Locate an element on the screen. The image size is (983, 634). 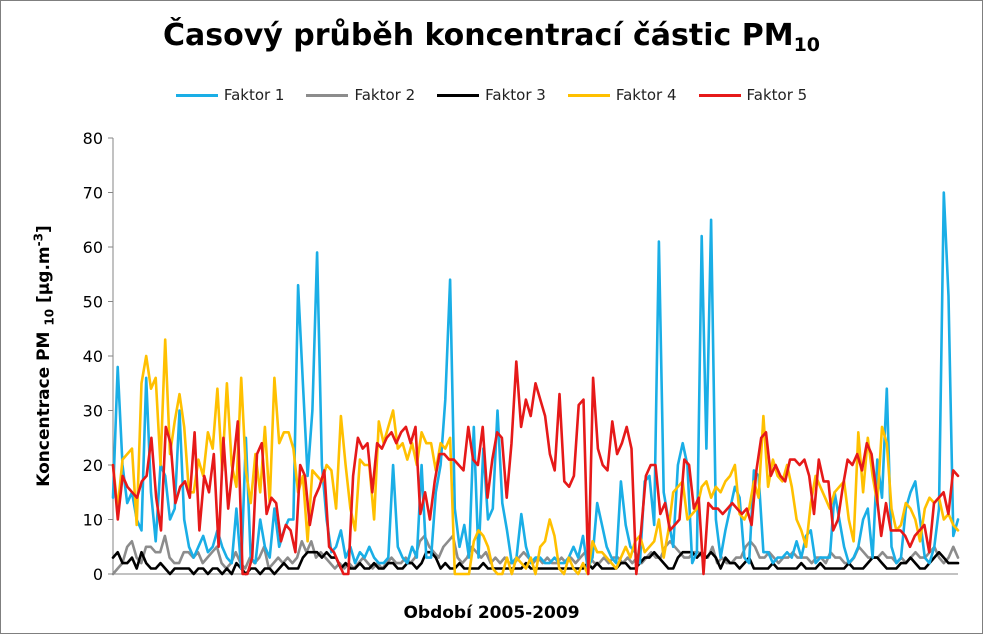
y-tick-label: 50 is located at coordinates (93, 302).